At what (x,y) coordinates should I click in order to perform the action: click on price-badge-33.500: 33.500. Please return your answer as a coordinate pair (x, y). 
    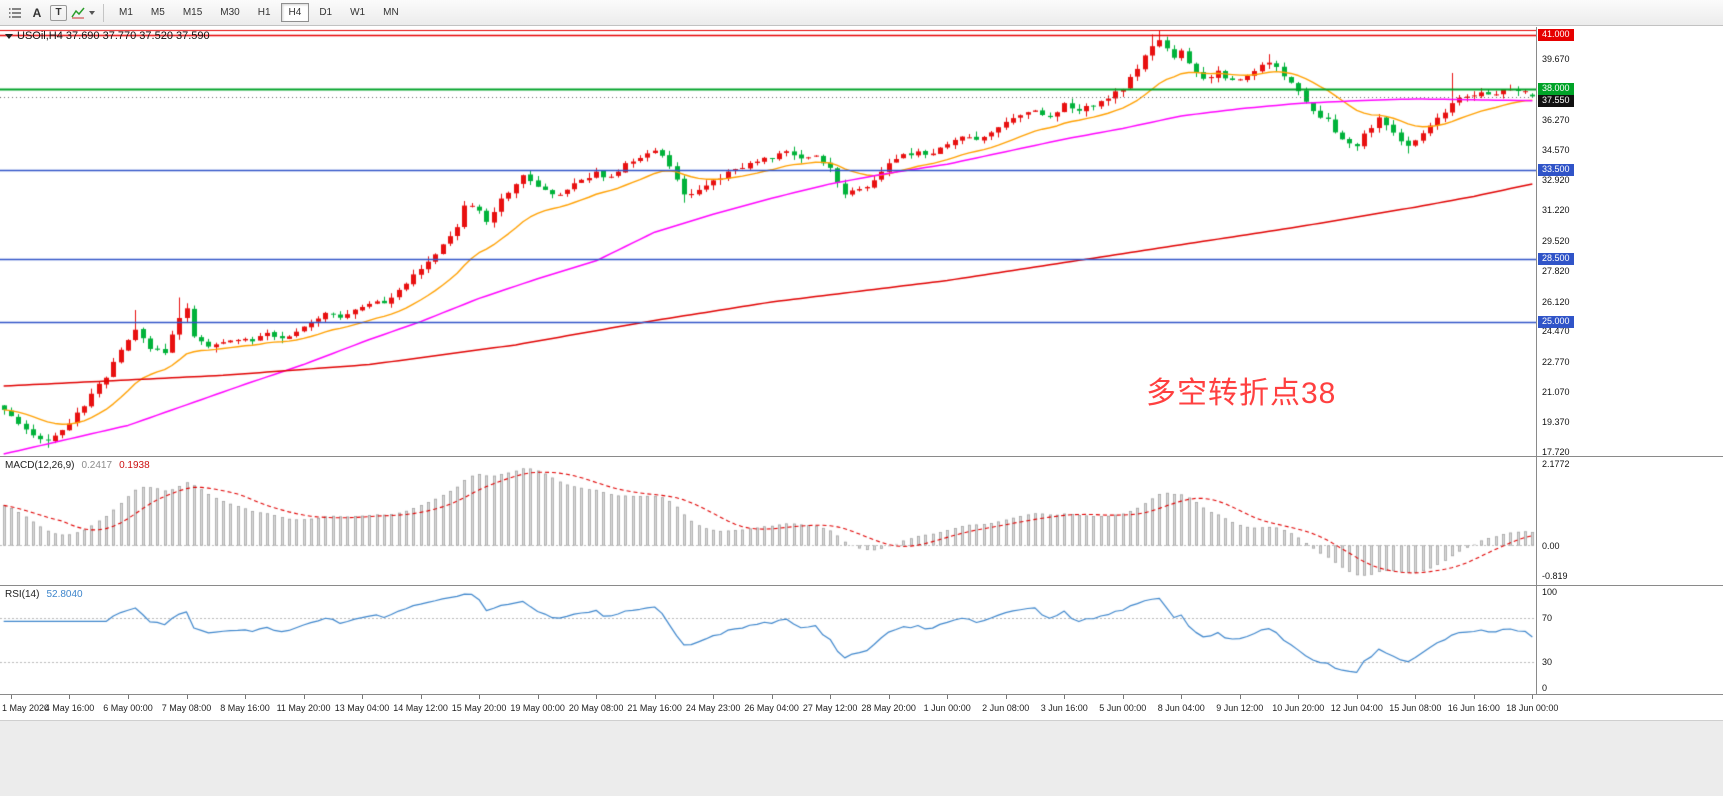
    Looking at the image, I should click on (1556, 169).